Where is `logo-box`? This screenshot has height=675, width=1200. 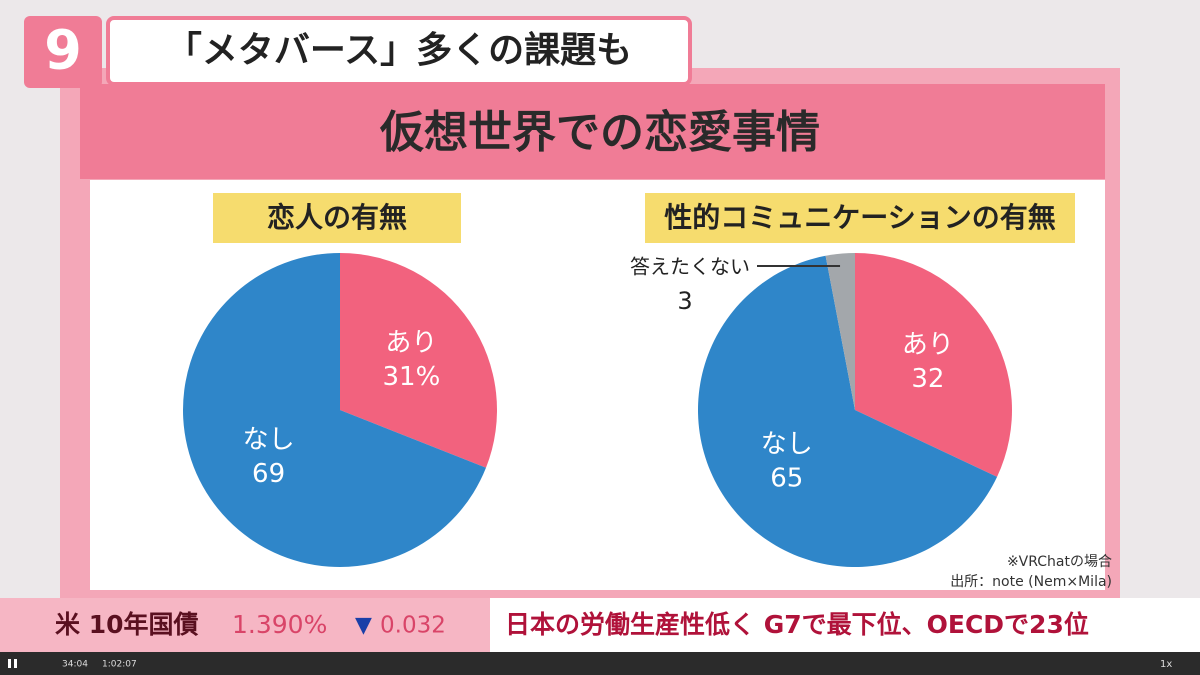
logo-box is located at coordinates (63, 52).